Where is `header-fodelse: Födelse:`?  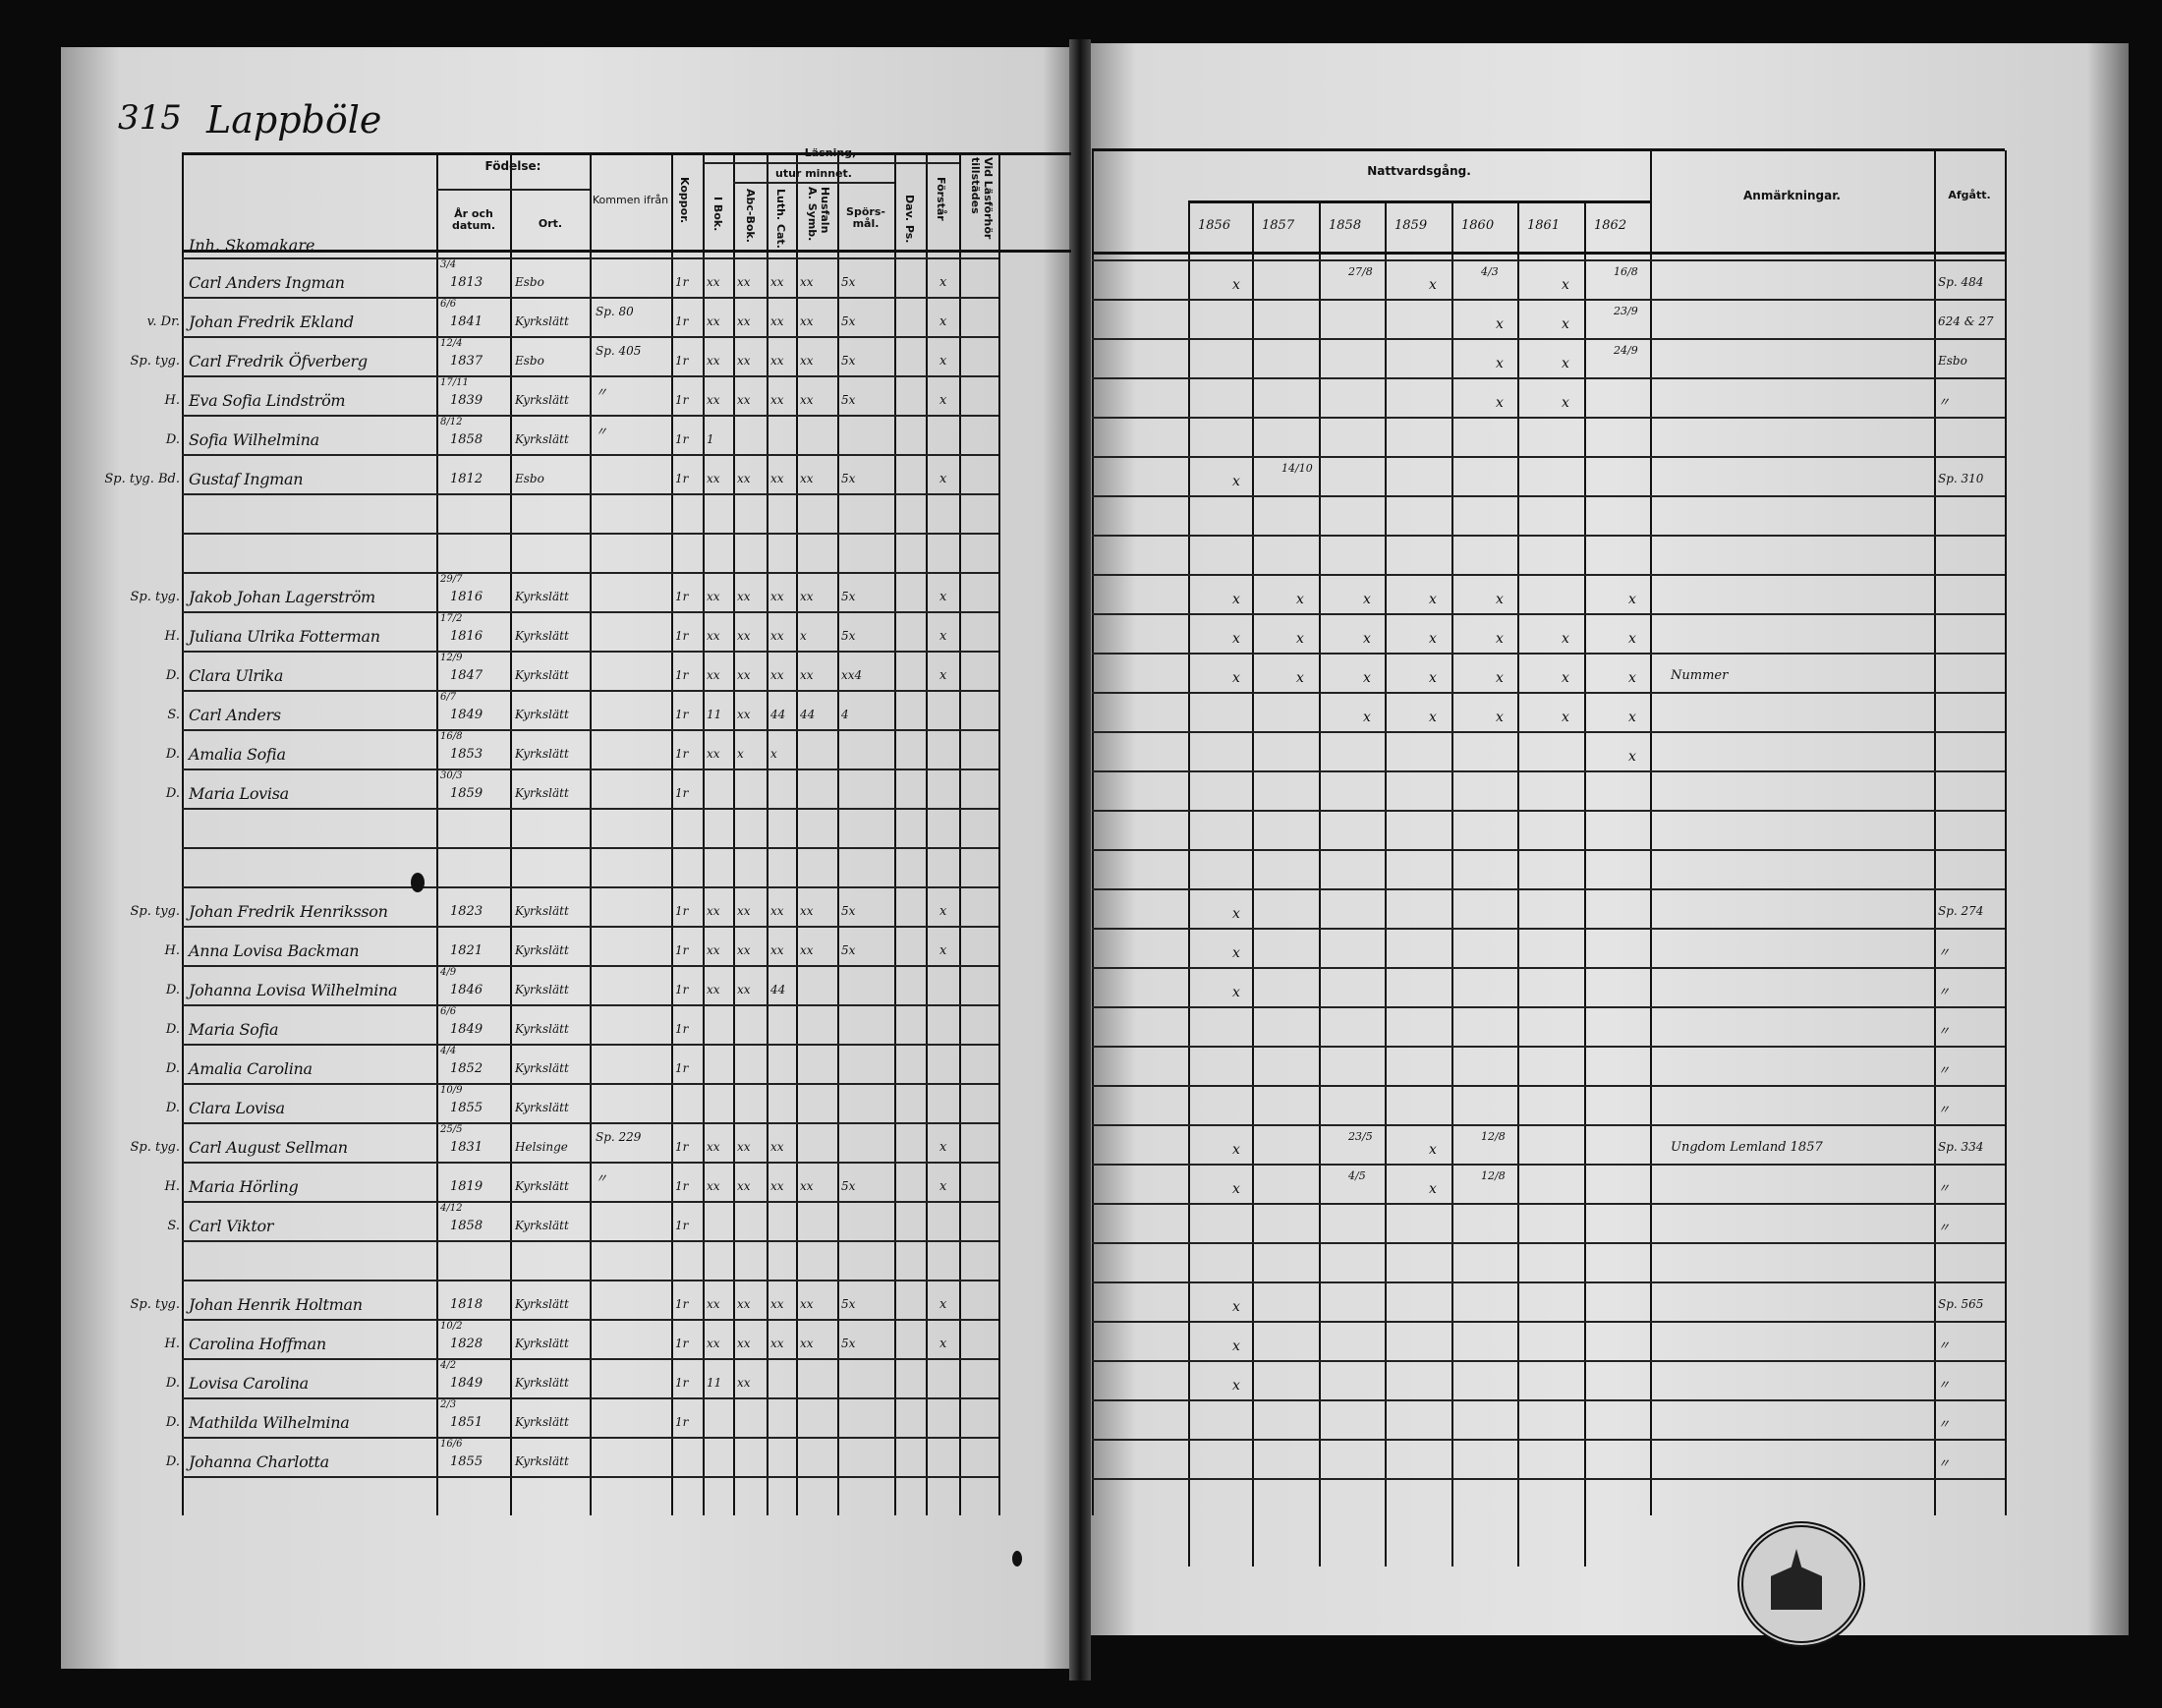 header-fodelse: Födelse: is located at coordinates (513, 166).